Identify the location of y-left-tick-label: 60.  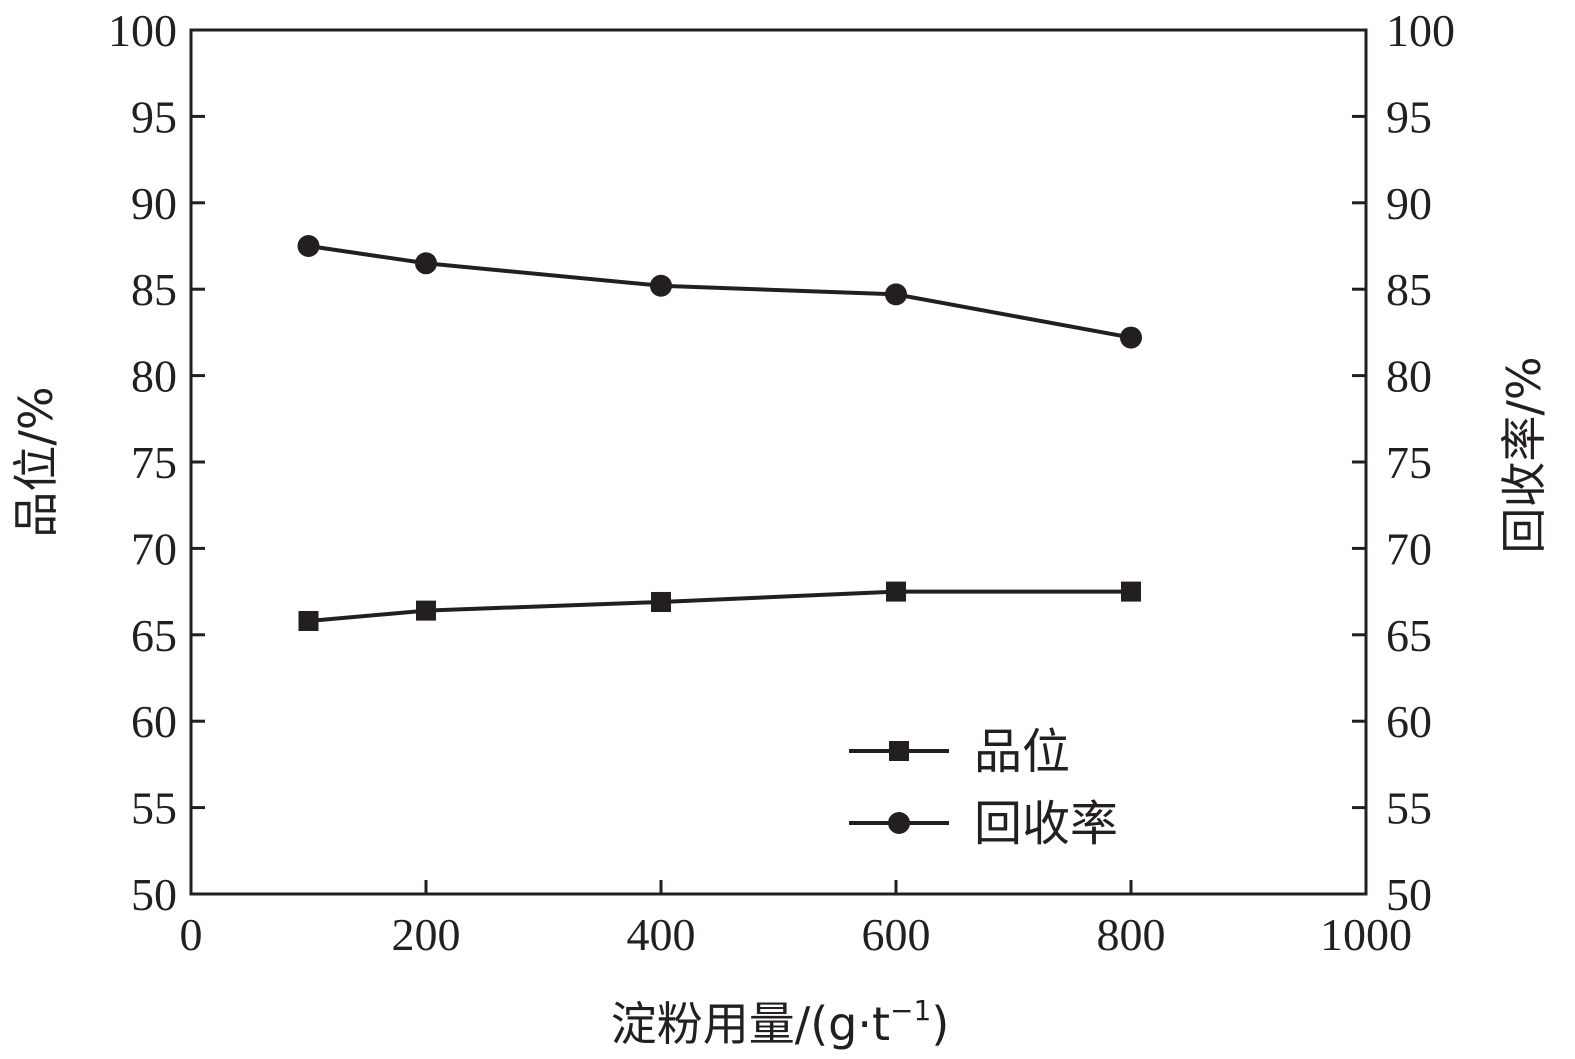
(154, 721).